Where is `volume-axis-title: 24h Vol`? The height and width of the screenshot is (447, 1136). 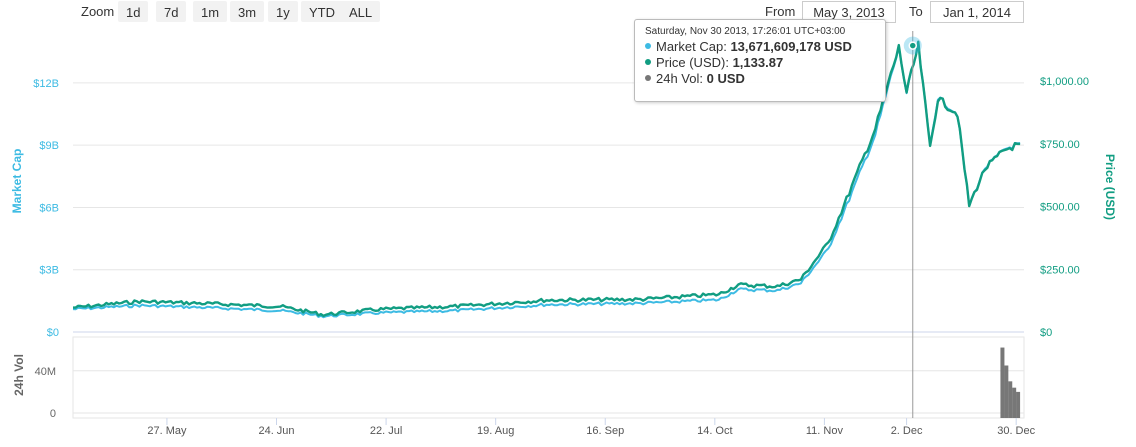 volume-axis-title: 24h Vol is located at coordinates (19, 375).